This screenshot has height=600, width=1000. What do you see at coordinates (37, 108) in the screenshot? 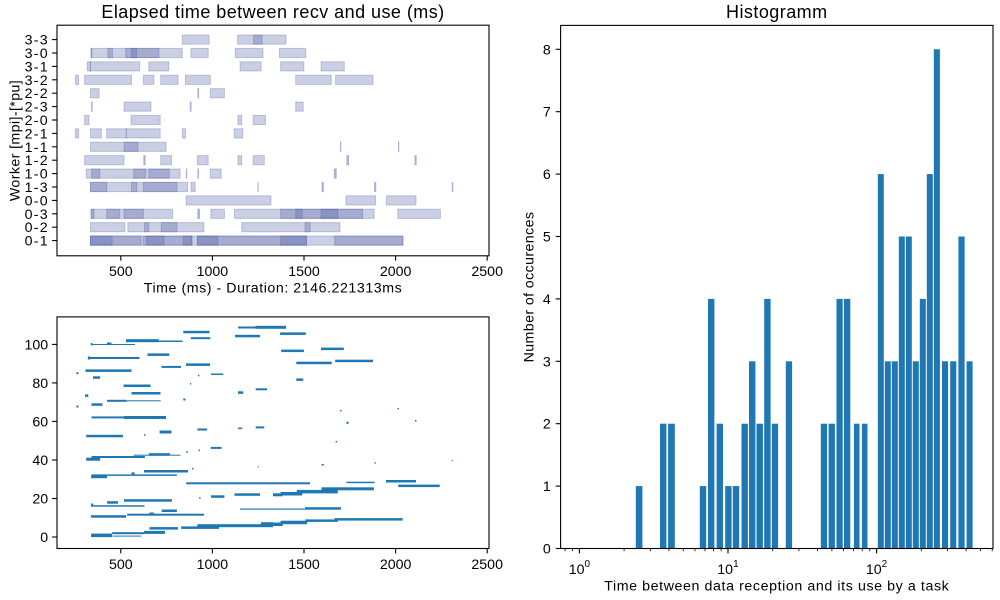
I see `svg-text: 2-3` at bounding box center [37, 108].